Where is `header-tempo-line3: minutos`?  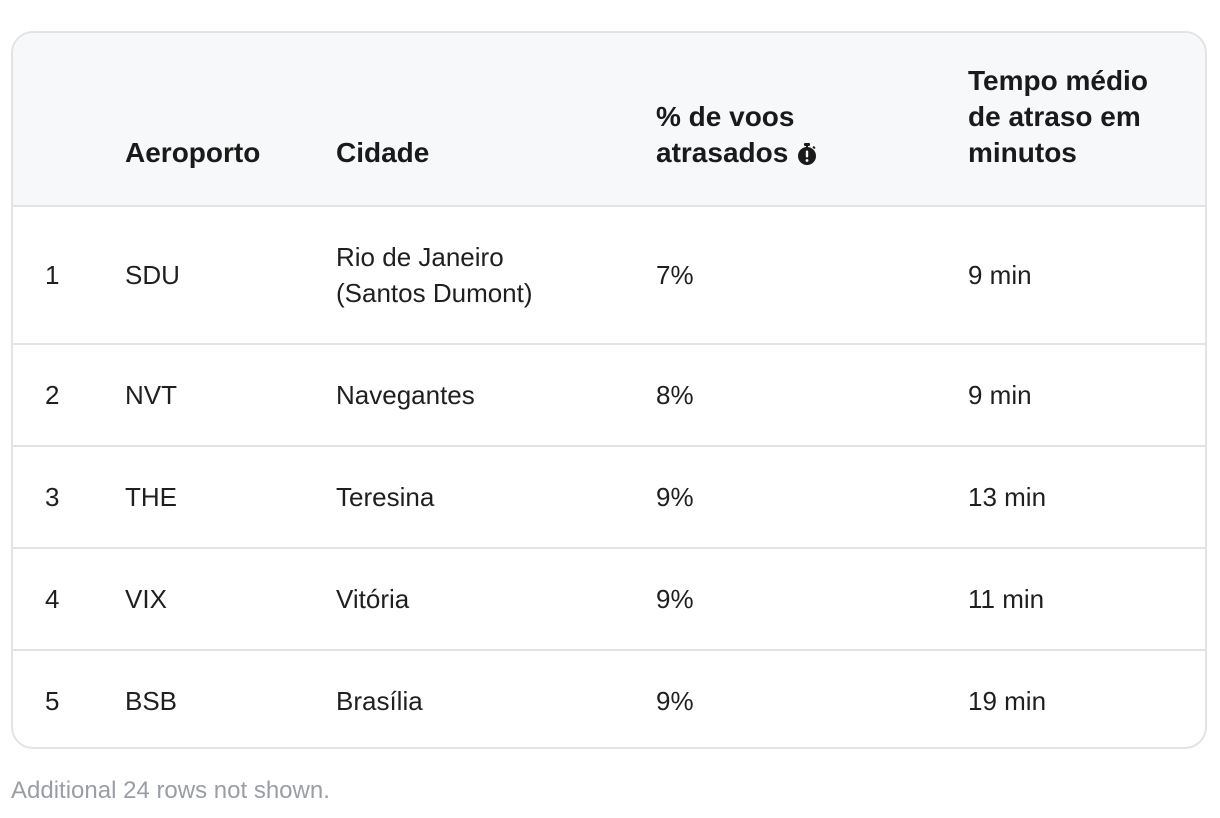 header-tempo-line3: minutos is located at coordinates (1022, 152).